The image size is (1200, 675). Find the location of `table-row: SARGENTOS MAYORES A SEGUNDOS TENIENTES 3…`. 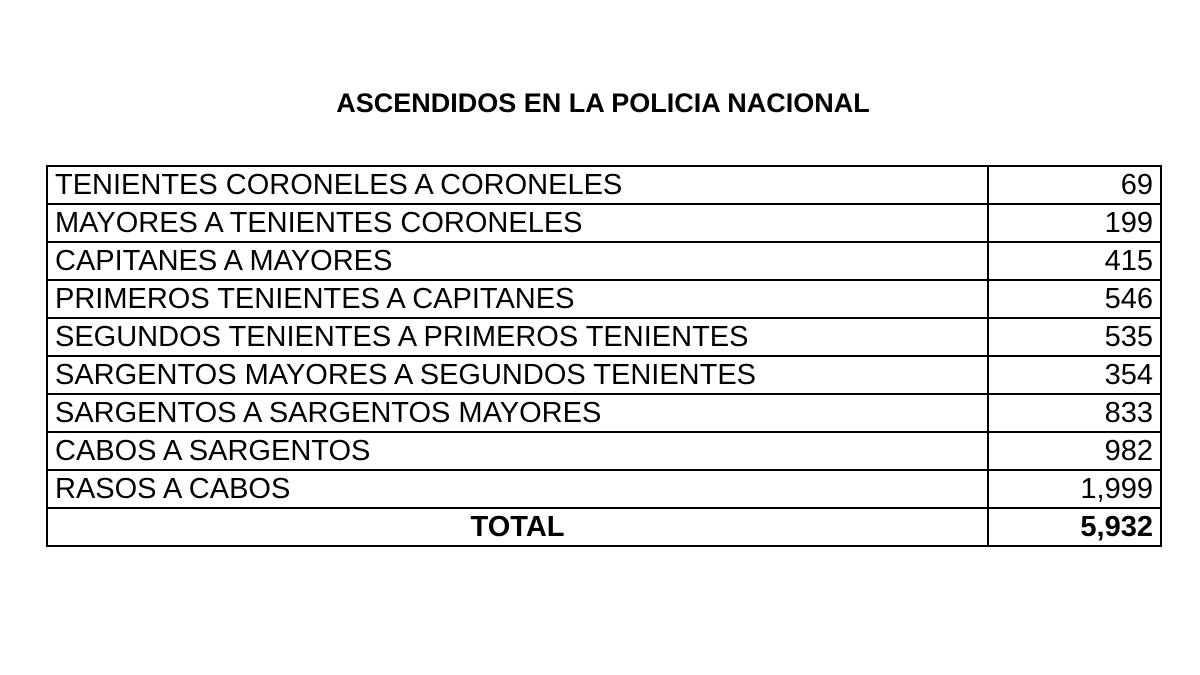

table-row: SARGENTOS MAYORES A SEGUNDOS TENIENTES 3… is located at coordinates (604, 375).